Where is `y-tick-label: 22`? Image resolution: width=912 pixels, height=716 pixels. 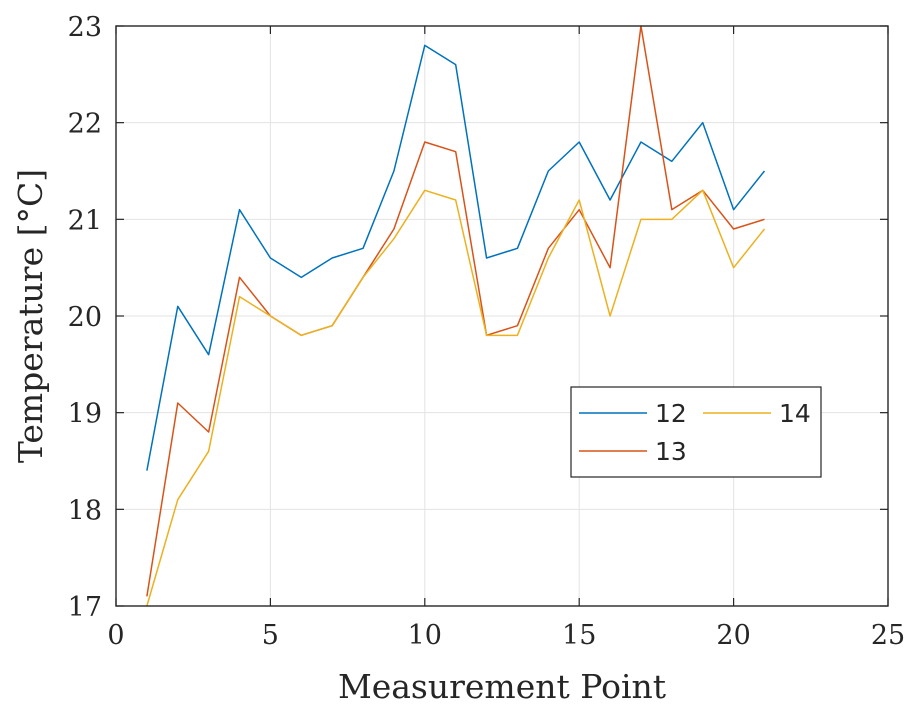 y-tick-label: 22 is located at coordinates (85, 124).